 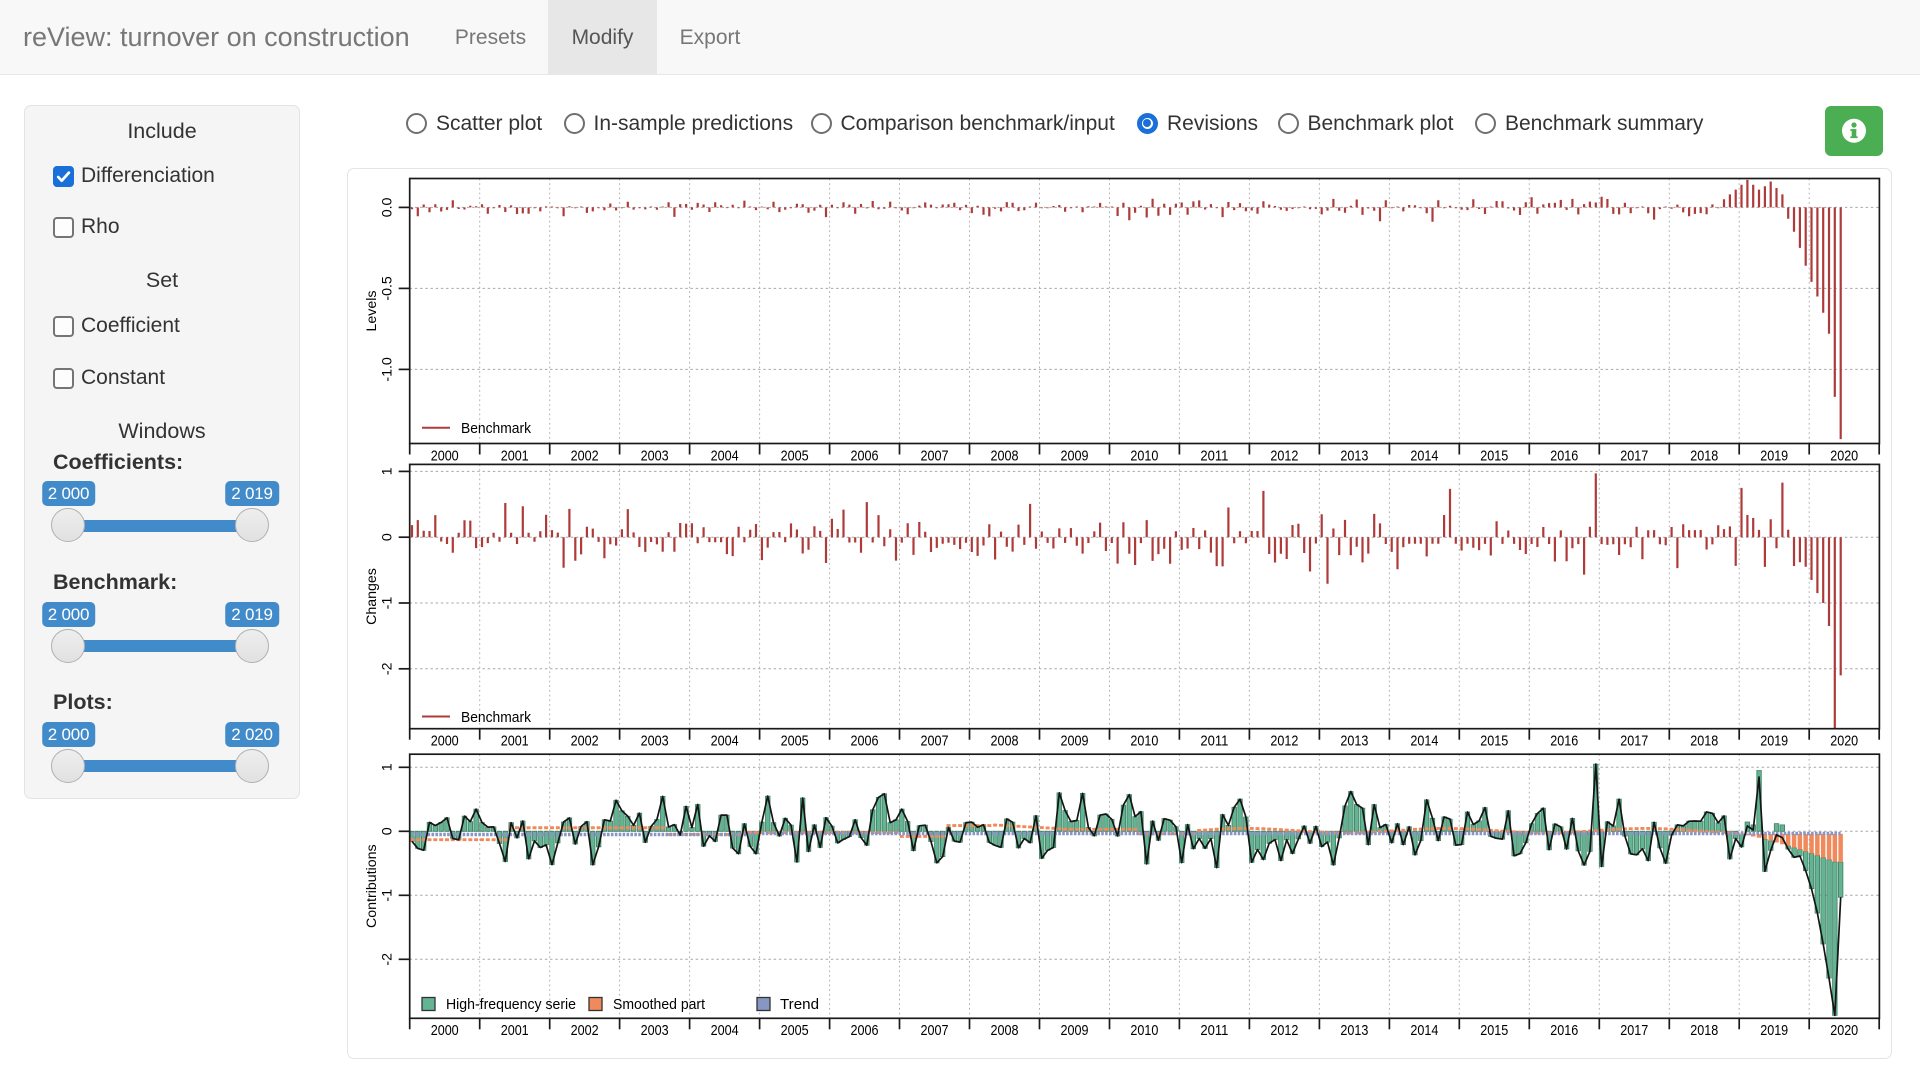 I want to click on svg-text: 0.0, so click(x=388, y=207).